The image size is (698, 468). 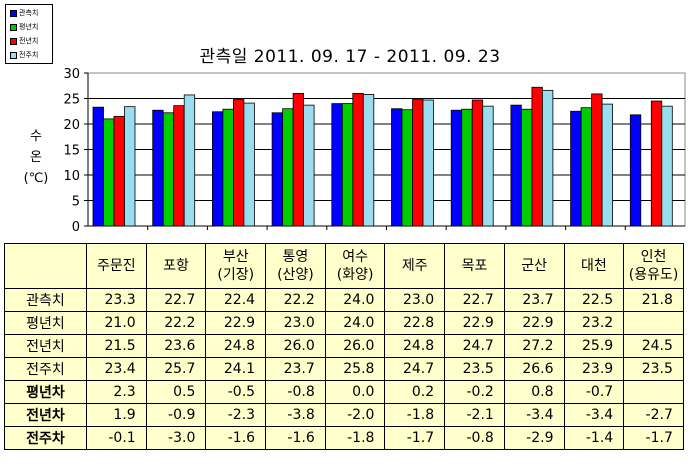 What do you see at coordinates (474, 323) in the screenshot?
I see `table-cell: 22.9` at bounding box center [474, 323].